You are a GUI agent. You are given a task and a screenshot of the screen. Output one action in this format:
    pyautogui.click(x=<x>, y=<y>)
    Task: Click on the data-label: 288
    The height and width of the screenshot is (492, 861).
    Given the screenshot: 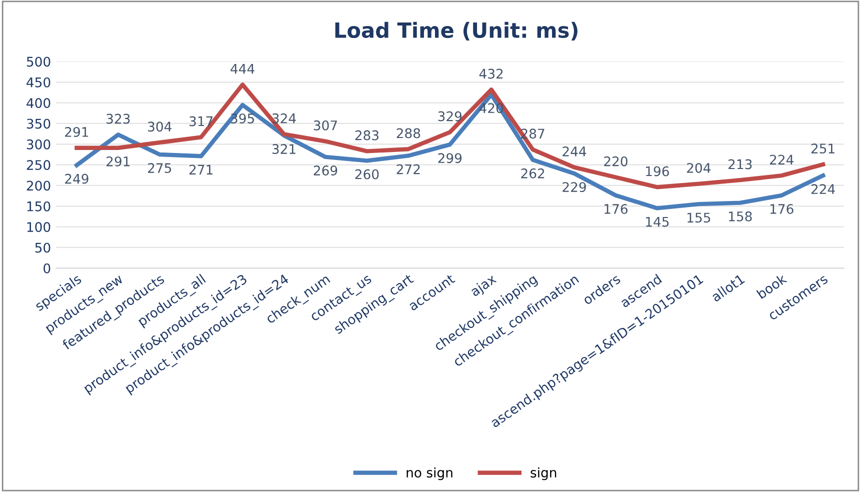 What is the action you would take?
    pyautogui.click(x=408, y=133)
    